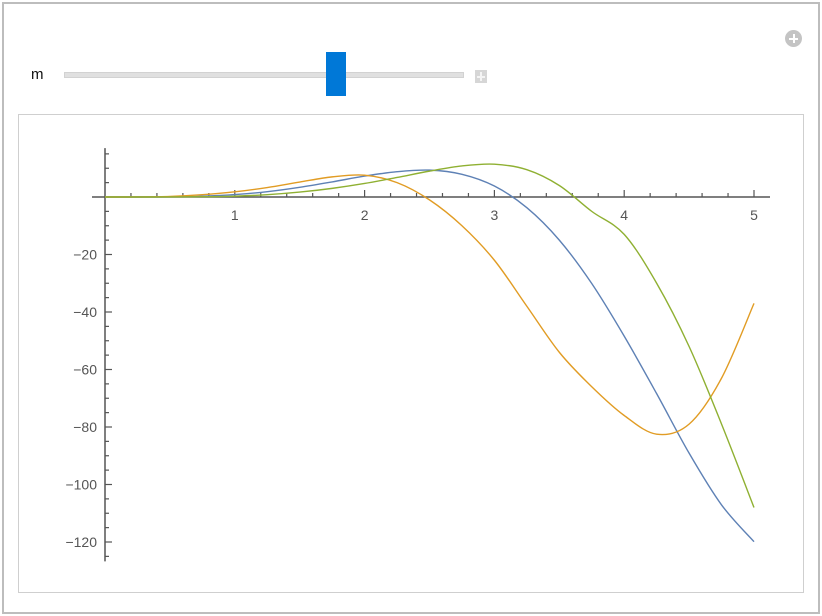 The height and width of the screenshot is (616, 822). I want to click on m-slider-track, so click(264, 75).